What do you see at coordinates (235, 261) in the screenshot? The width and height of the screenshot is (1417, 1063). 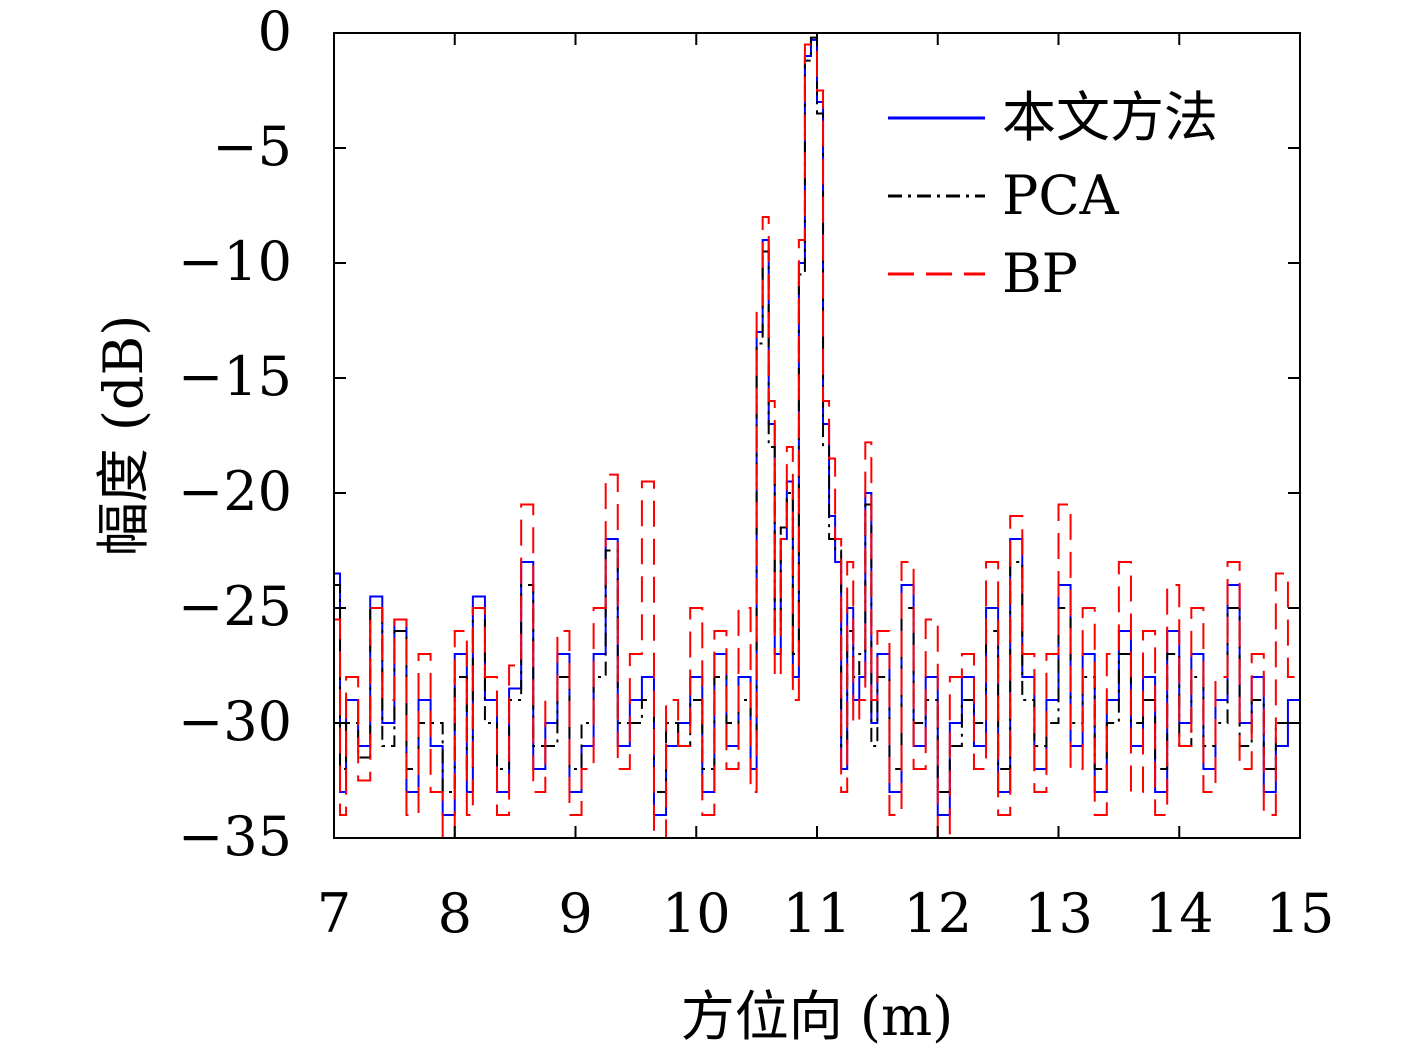 I see `y-tick-label: −10` at bounding box center [235, 261].